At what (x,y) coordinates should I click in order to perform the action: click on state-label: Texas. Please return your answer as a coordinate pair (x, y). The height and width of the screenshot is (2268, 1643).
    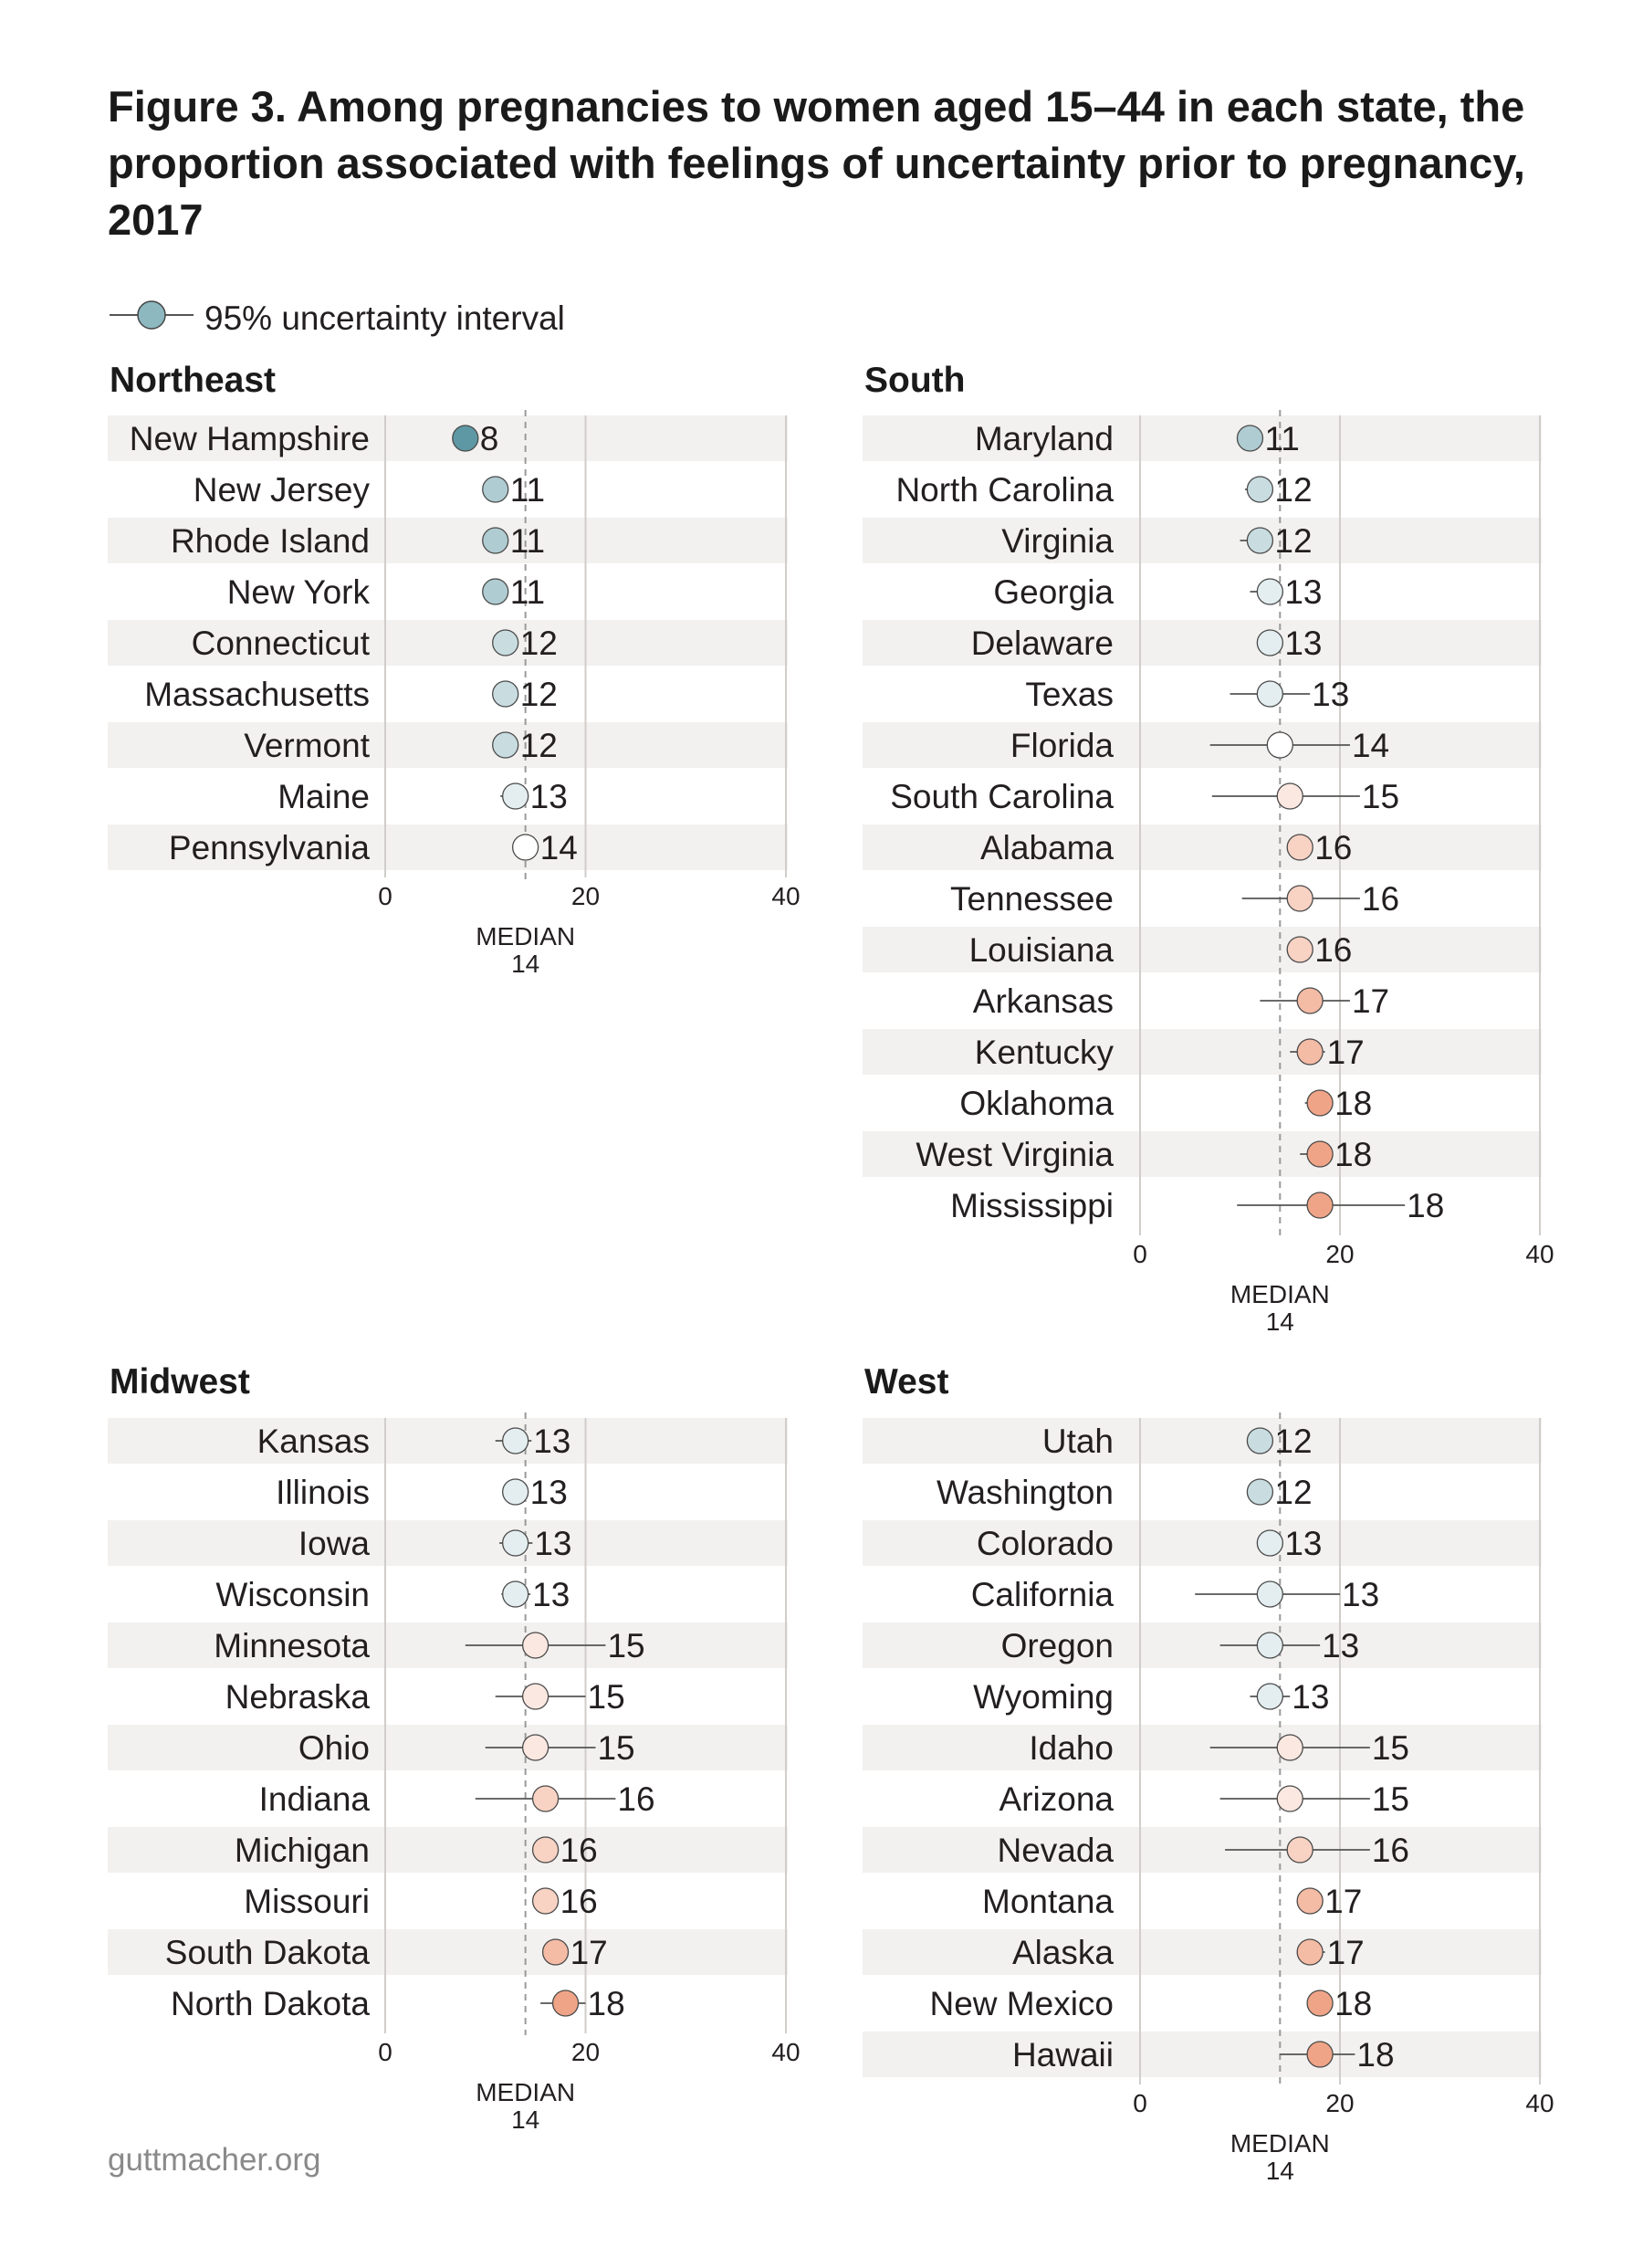
    Looking at the image, I should click on (1070, 694).